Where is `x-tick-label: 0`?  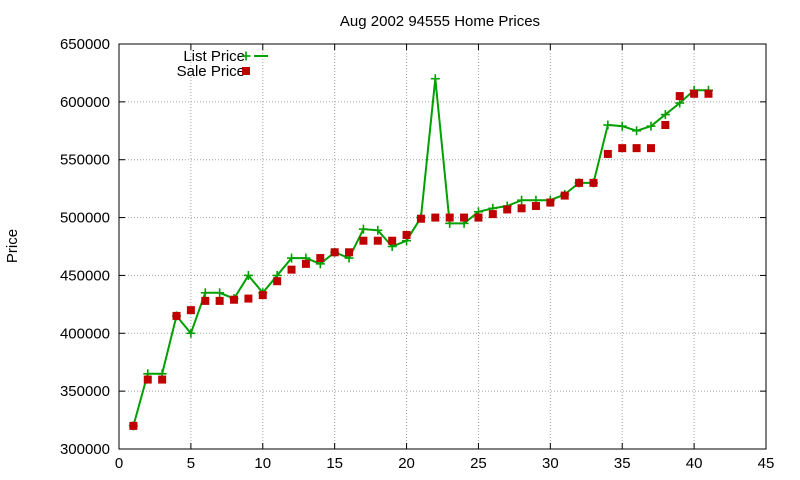 x-tick-label: 0 is located at coordinates (119, 463).